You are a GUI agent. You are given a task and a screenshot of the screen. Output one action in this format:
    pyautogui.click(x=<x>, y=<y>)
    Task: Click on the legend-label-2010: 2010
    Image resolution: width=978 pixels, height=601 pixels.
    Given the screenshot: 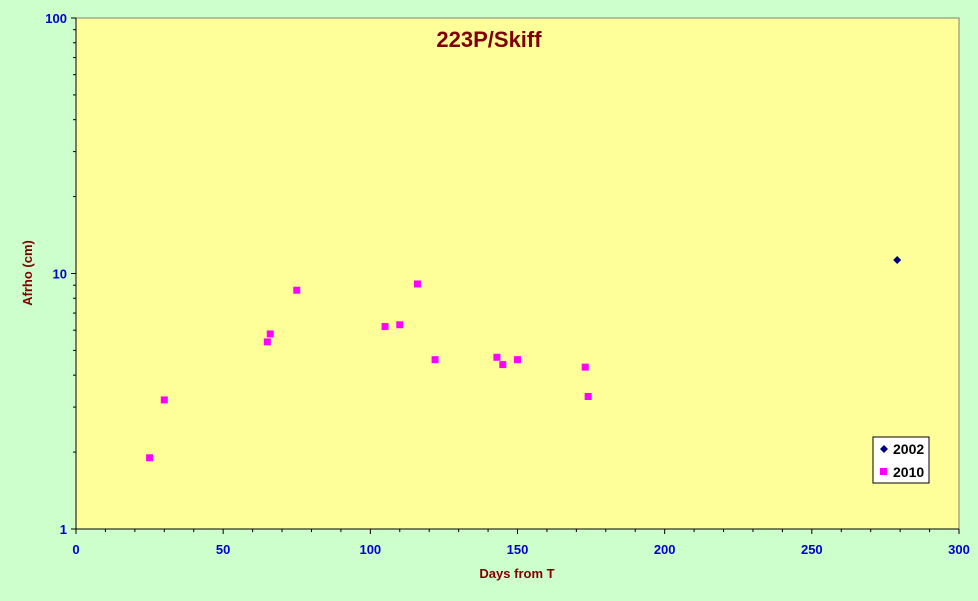 What is the action you would take?
    pyautogui.click(x=908, y=472)
    